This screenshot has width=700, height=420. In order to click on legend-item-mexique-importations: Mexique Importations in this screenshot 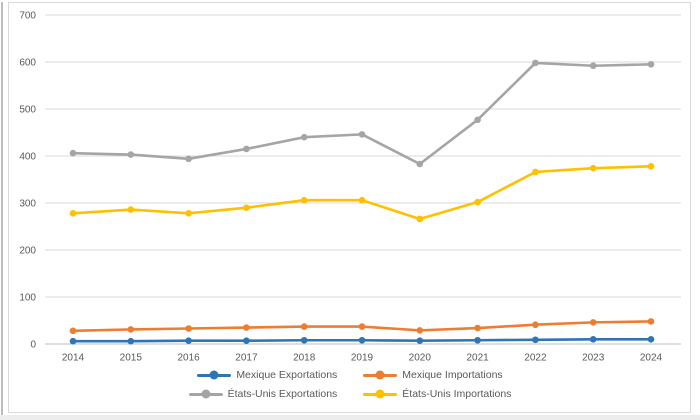, I will do `click(433, 375)`.